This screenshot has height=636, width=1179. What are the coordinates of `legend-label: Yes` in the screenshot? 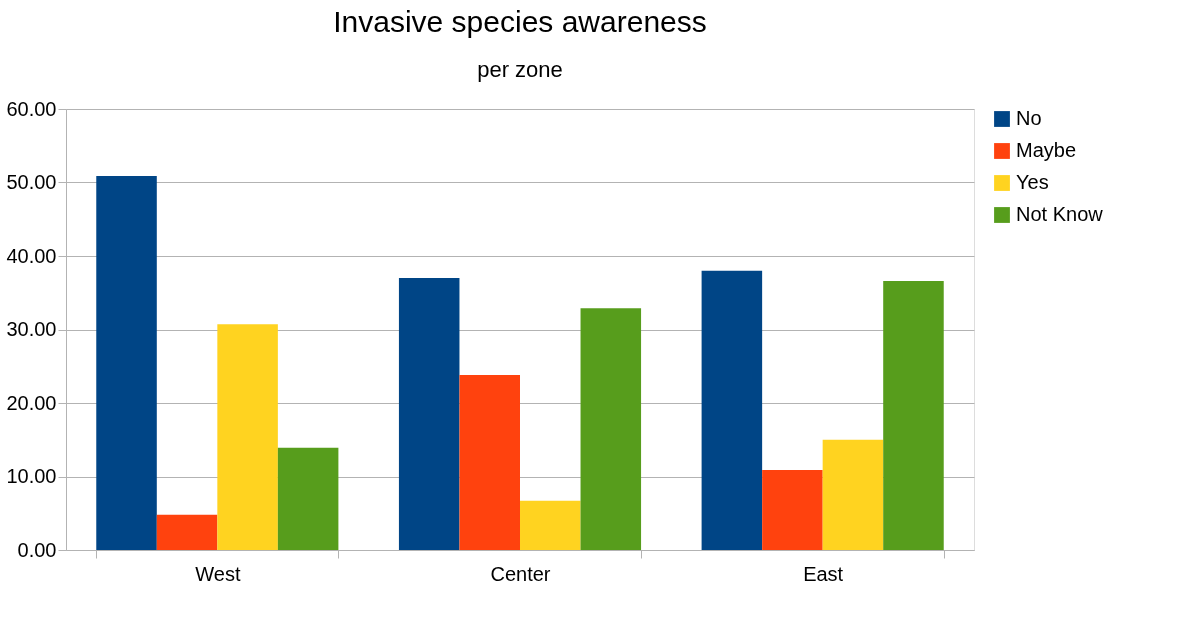 It's located at (1032, 182).